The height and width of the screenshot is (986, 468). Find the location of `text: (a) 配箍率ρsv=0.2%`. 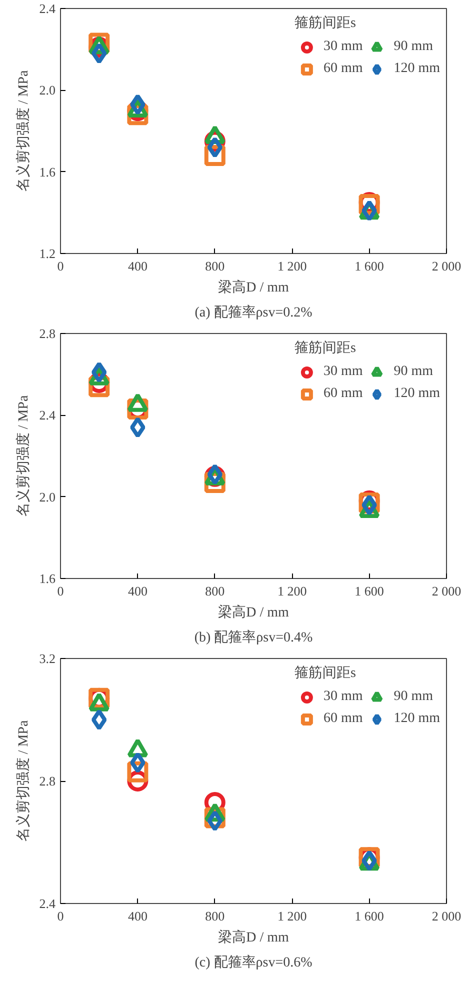

text: (a) 配箍率ρsv=0.2% is located at coordinates (253, 312).